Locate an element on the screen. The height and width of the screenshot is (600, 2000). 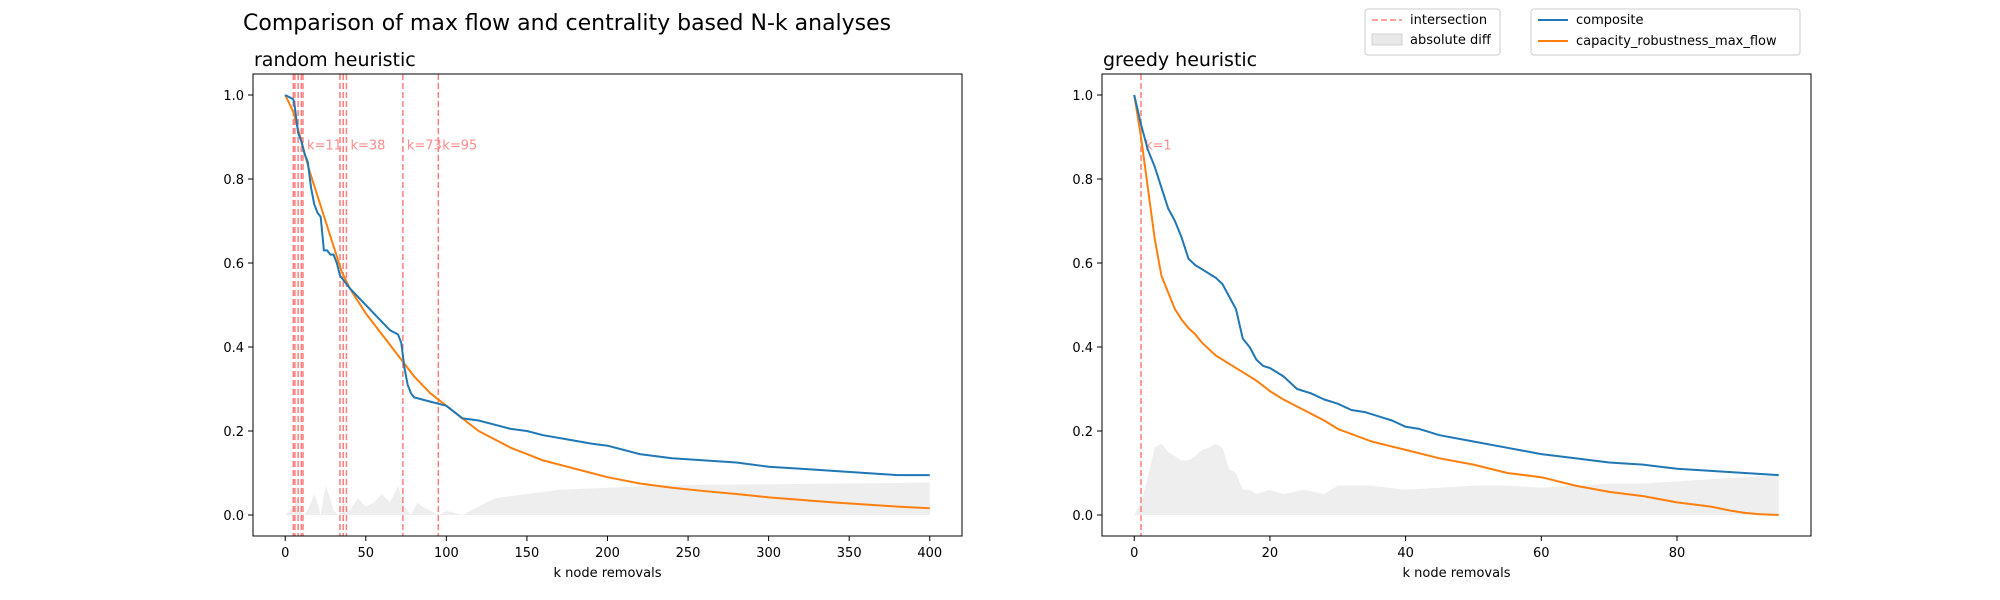
x-tick-label: 400 is located at coordinates (929, 553).